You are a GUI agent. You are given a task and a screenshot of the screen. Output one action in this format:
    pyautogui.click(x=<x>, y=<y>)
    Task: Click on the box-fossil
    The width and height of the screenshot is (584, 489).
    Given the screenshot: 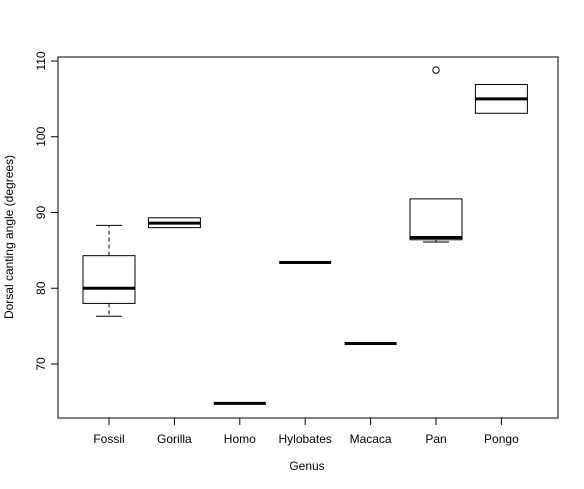 What is the action you would take?
    pyautogui.click(x=109, y=270)
    